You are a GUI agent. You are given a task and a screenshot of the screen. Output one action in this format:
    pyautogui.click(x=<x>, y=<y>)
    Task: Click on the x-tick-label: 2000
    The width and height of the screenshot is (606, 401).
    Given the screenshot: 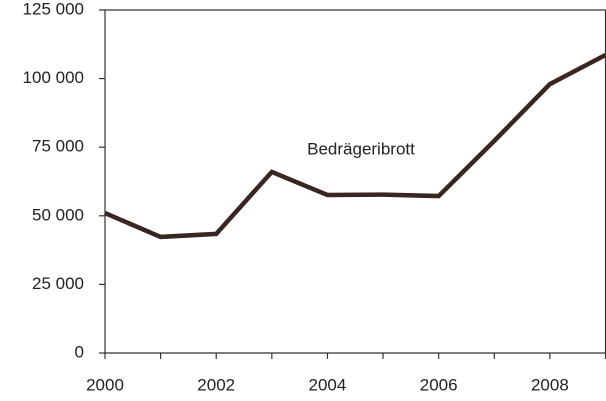 What is the action you would take?
    pyautogui.click(x=105, y=384)
    